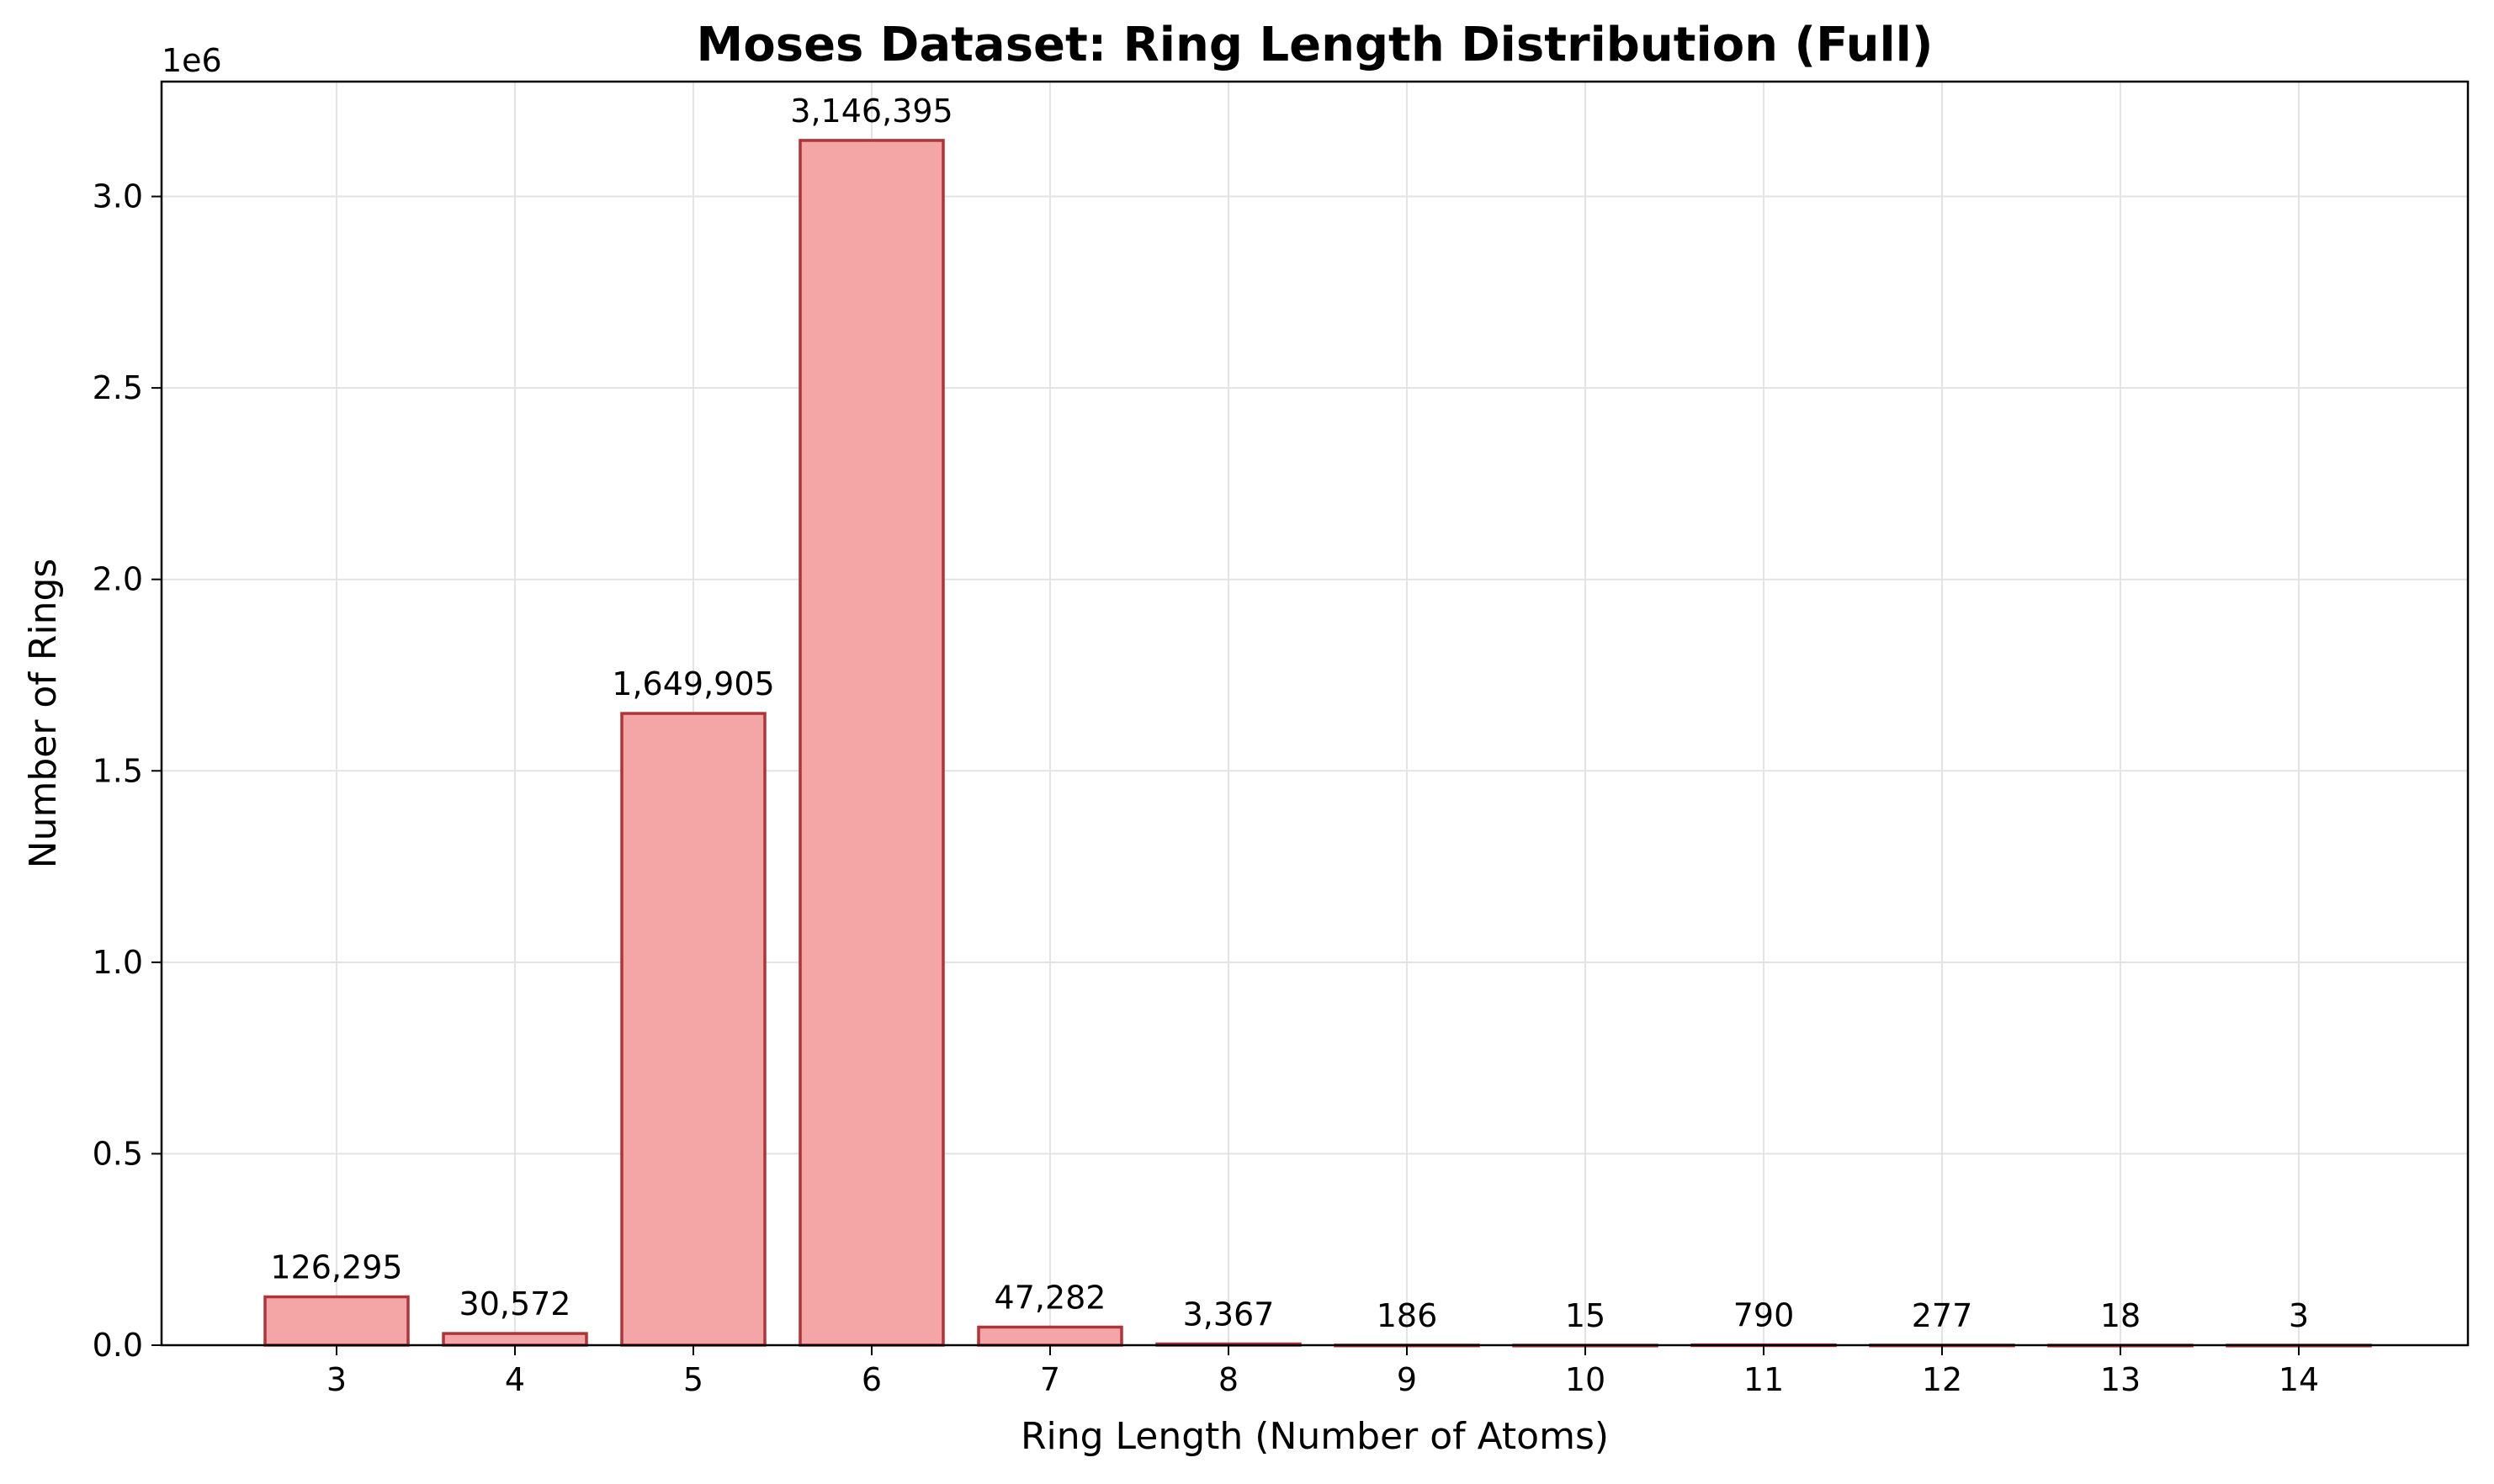  I want to click on bar-value-label: 15, so click(1585, 1315).